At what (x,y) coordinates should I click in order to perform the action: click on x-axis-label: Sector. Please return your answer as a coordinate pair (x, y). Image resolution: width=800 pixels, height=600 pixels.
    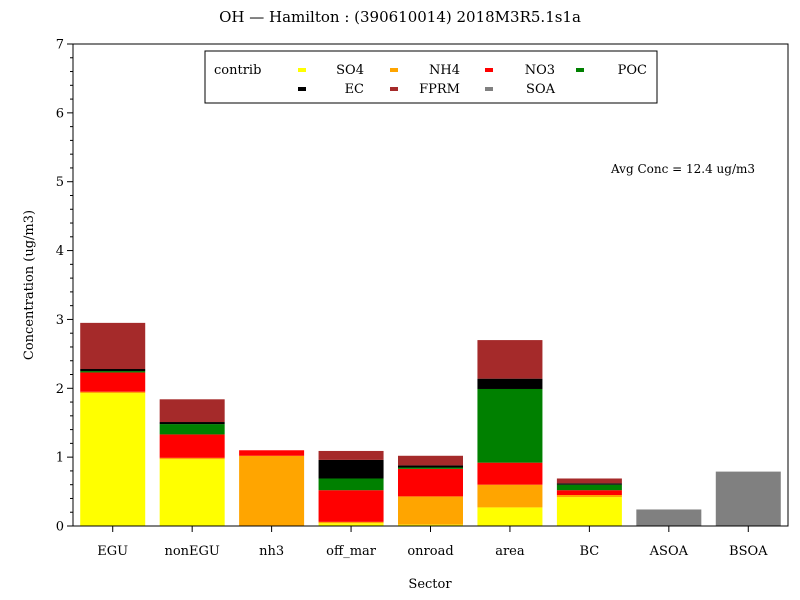
    Looking at the image, I should click on (430, 584).